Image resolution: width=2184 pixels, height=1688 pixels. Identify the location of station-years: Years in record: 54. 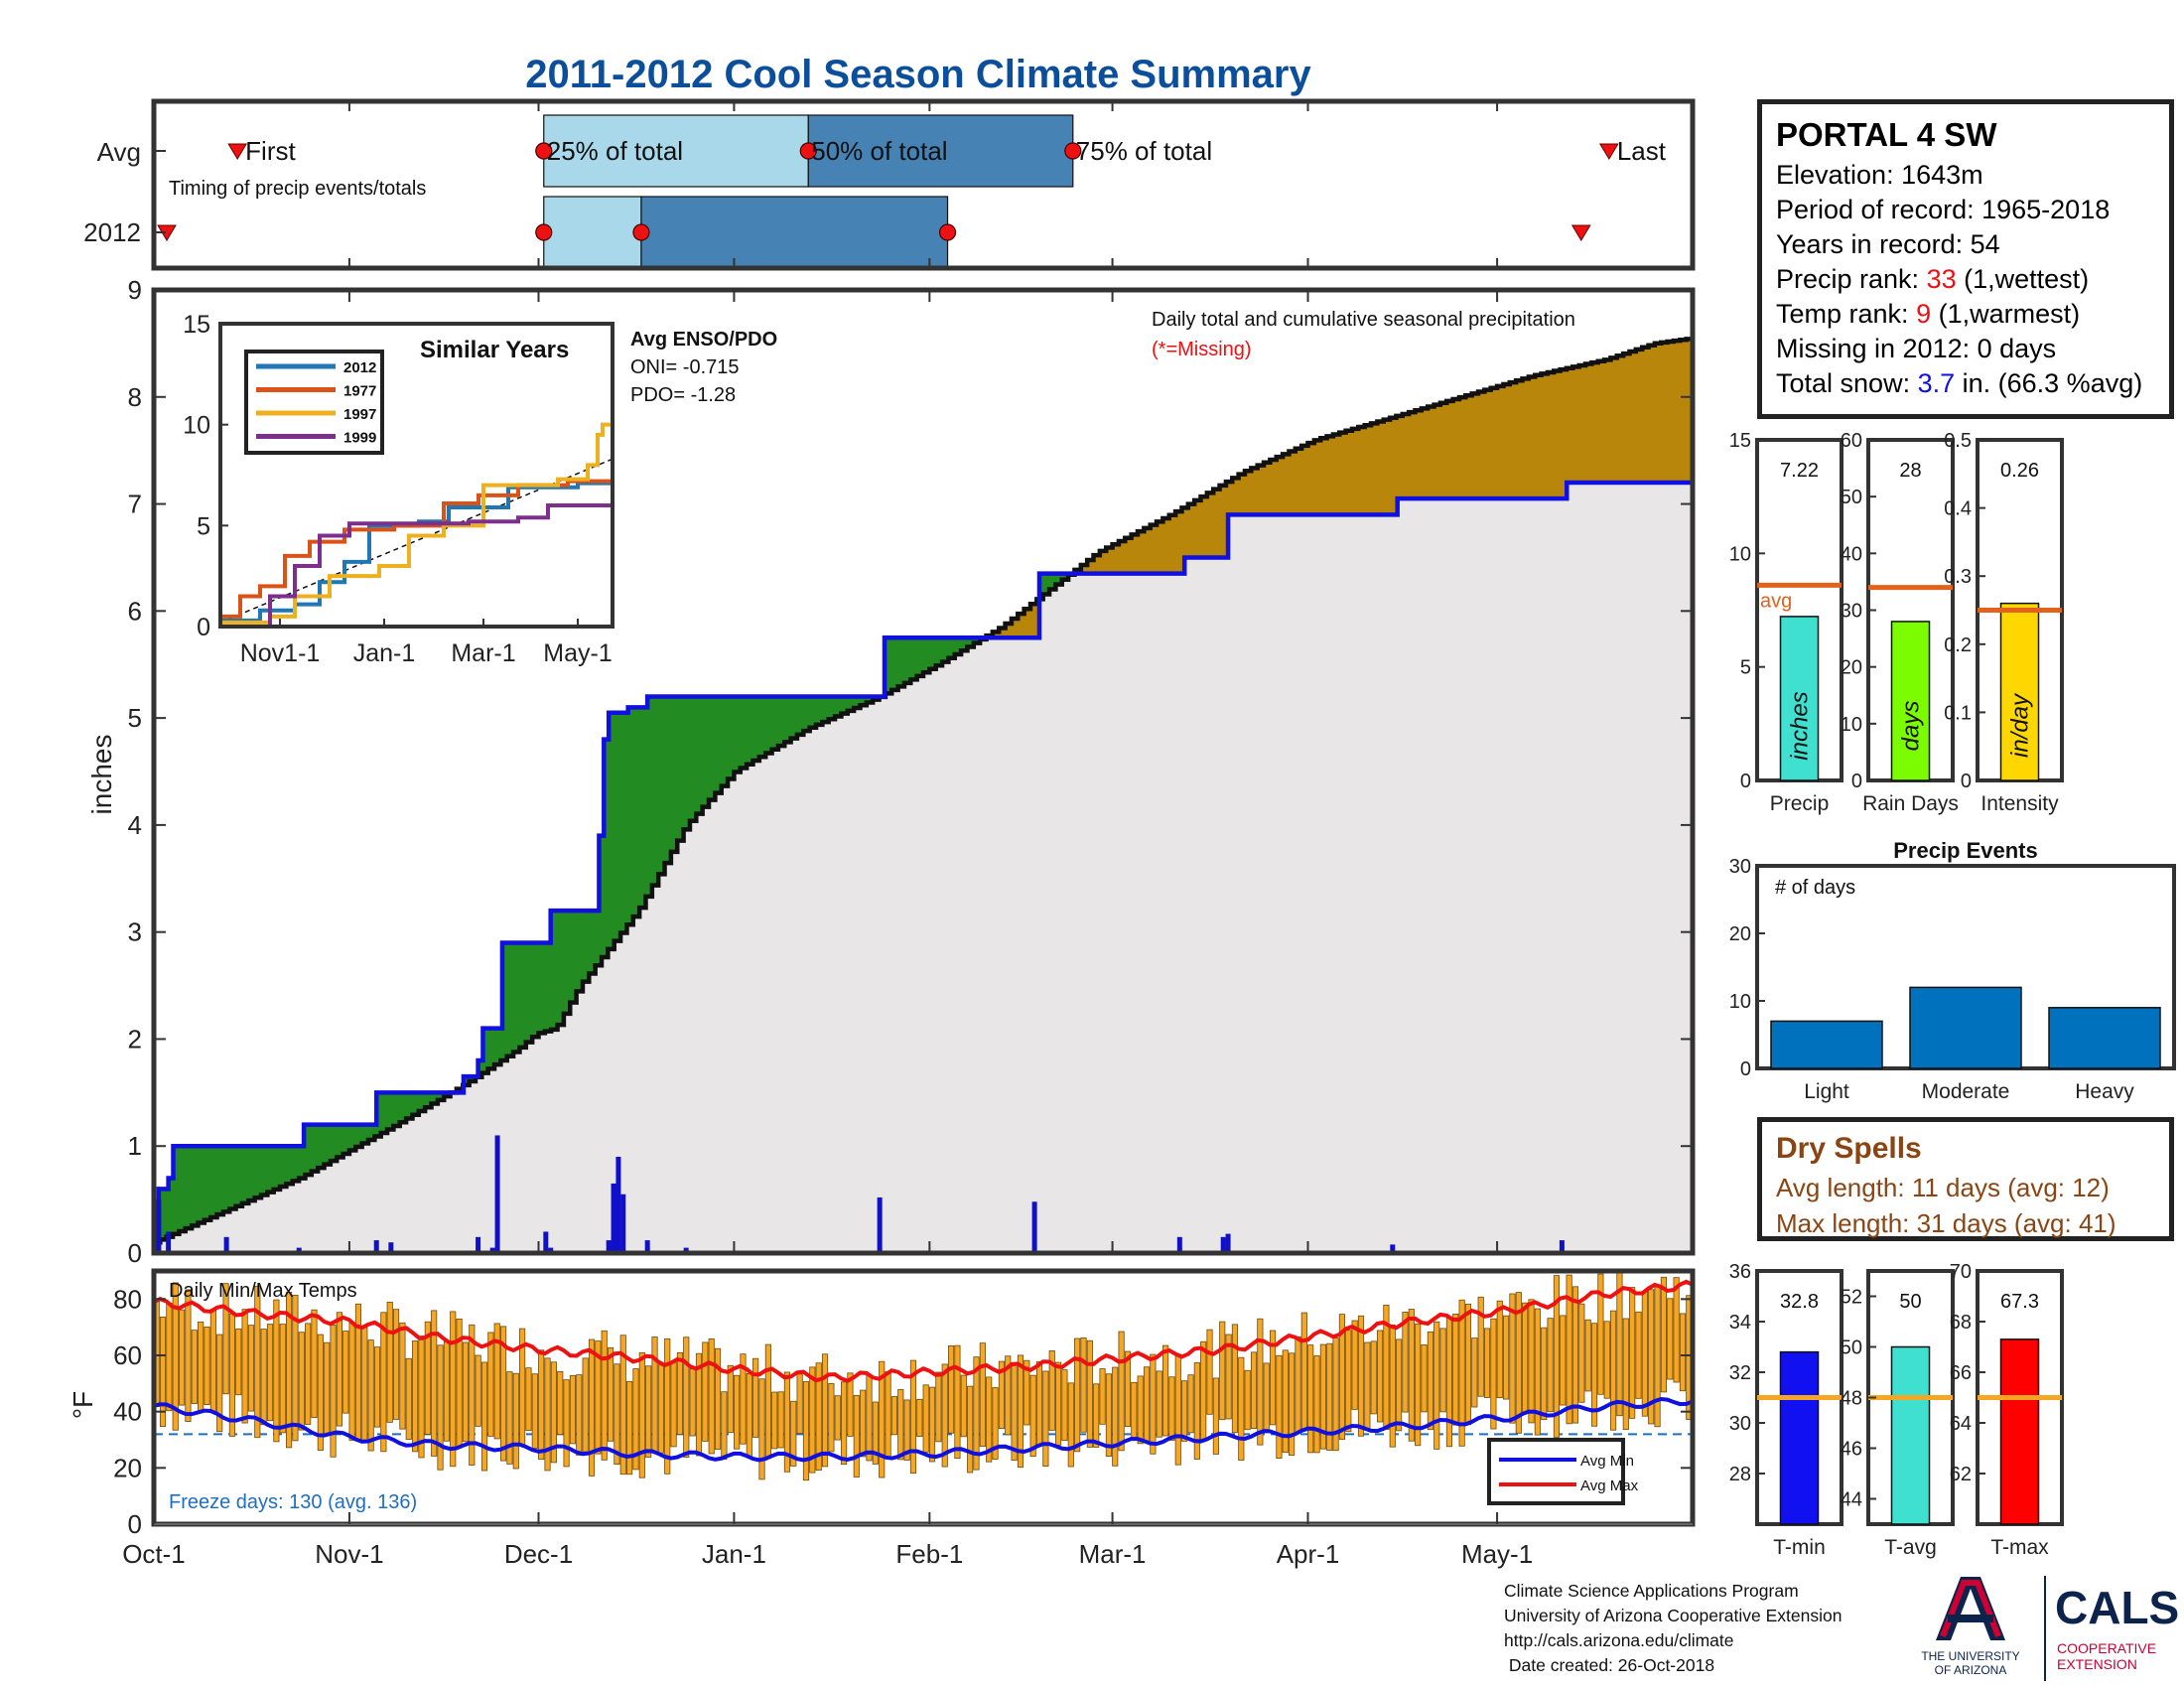
(1888, 244).